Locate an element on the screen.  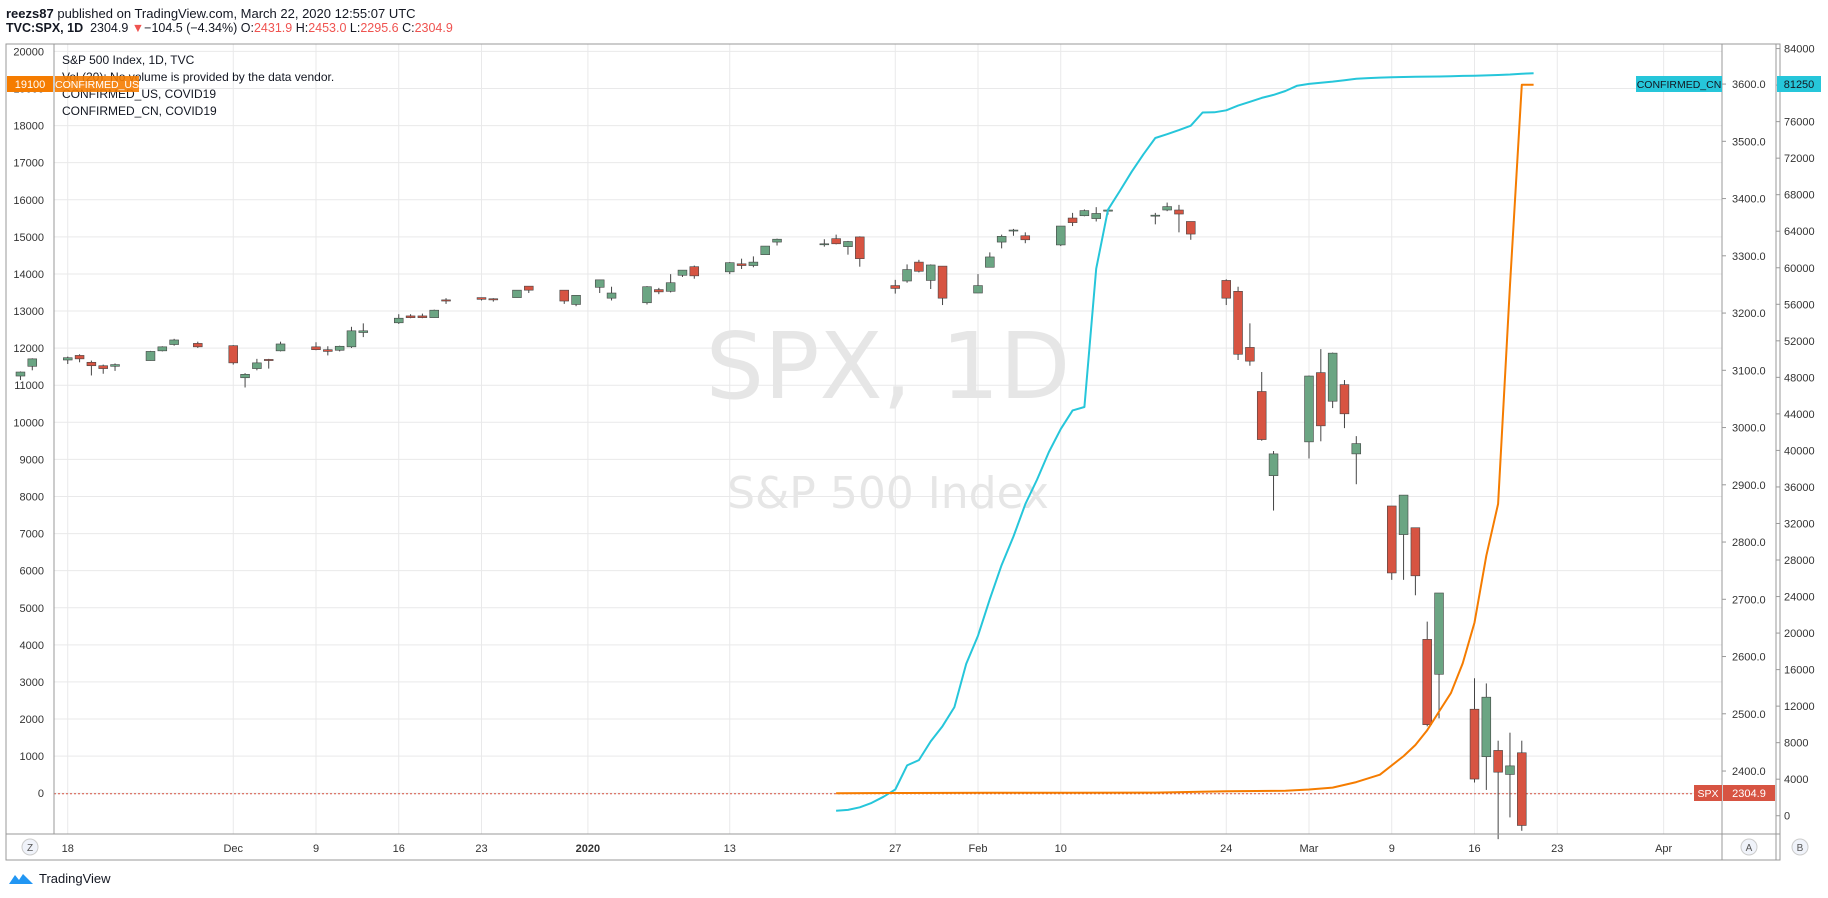
brand-name: TradingView is located at coordinates (75, 878).